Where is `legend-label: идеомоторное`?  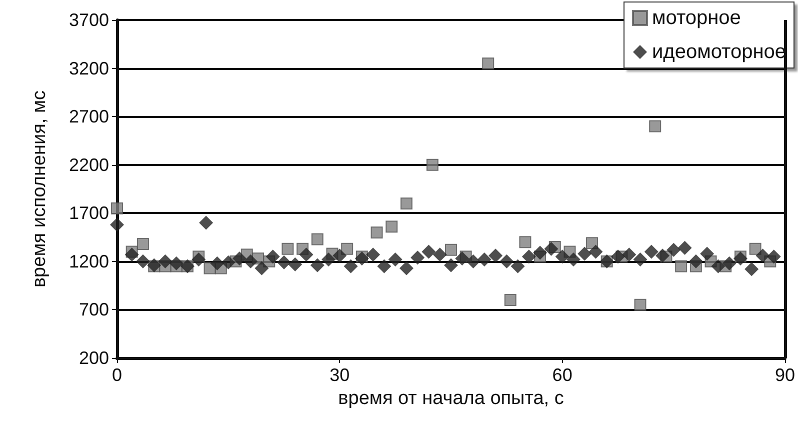 legend-label: идеомоторное is located at coordinates (719, 52).